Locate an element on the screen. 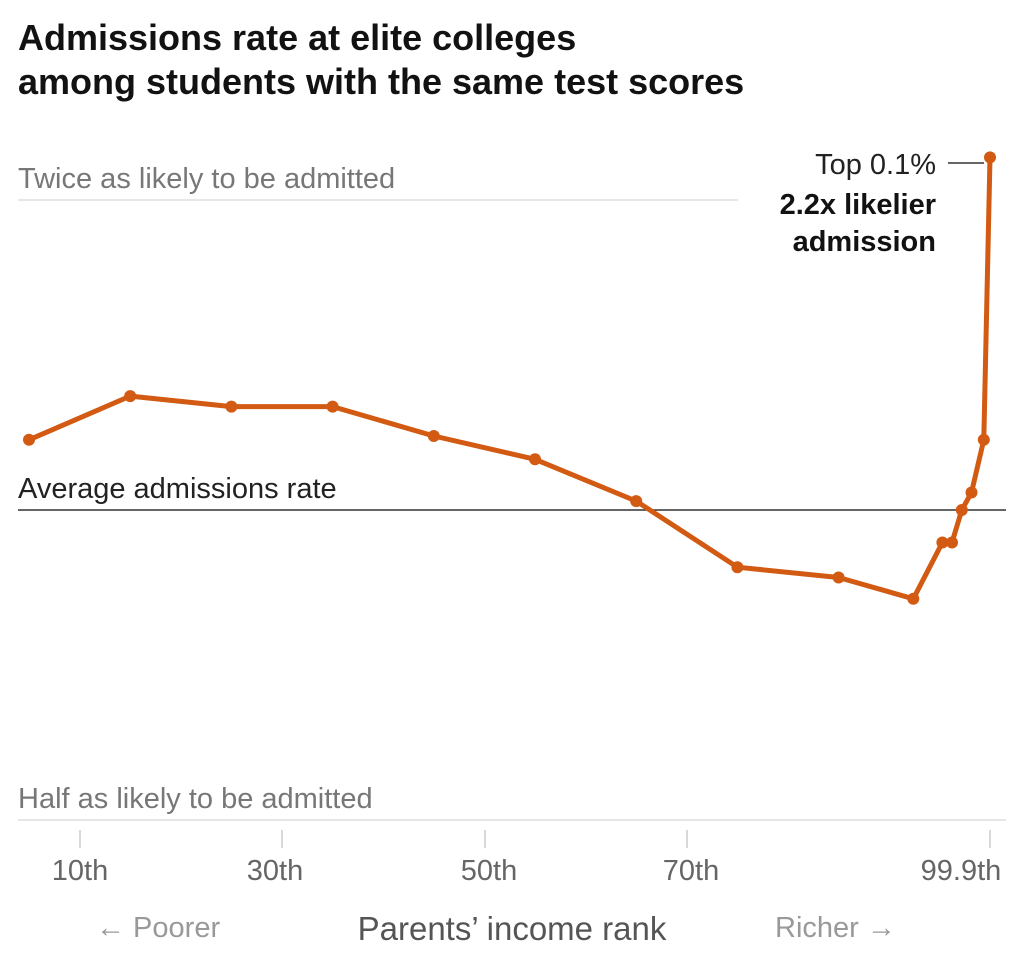  x-tick-label: 30th is located at coordinates (275, 871).